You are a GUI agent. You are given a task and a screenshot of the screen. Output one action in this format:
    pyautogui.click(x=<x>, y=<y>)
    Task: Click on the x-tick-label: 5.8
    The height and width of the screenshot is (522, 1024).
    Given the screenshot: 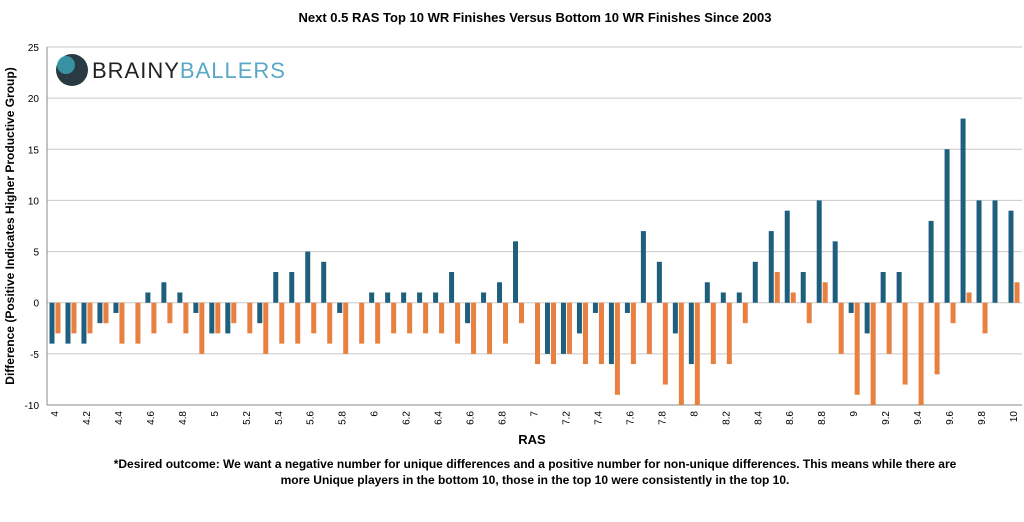 What is the action you would take?
    pyautogui.click(x=343, y=418)
    